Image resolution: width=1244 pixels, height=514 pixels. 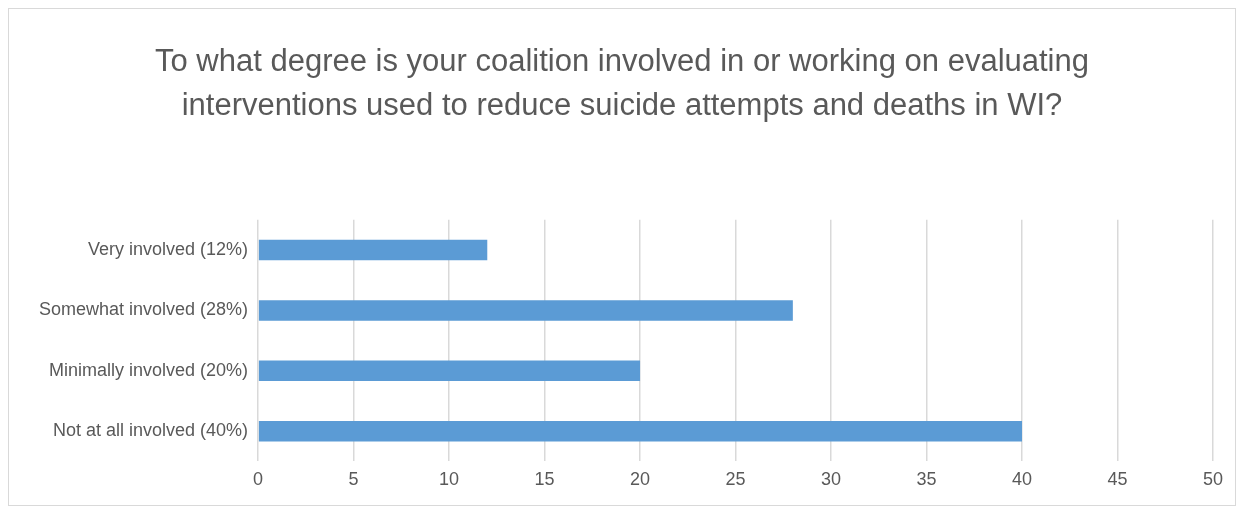 I want to click on x-tick-label: 20, so click(x=640, y=479).